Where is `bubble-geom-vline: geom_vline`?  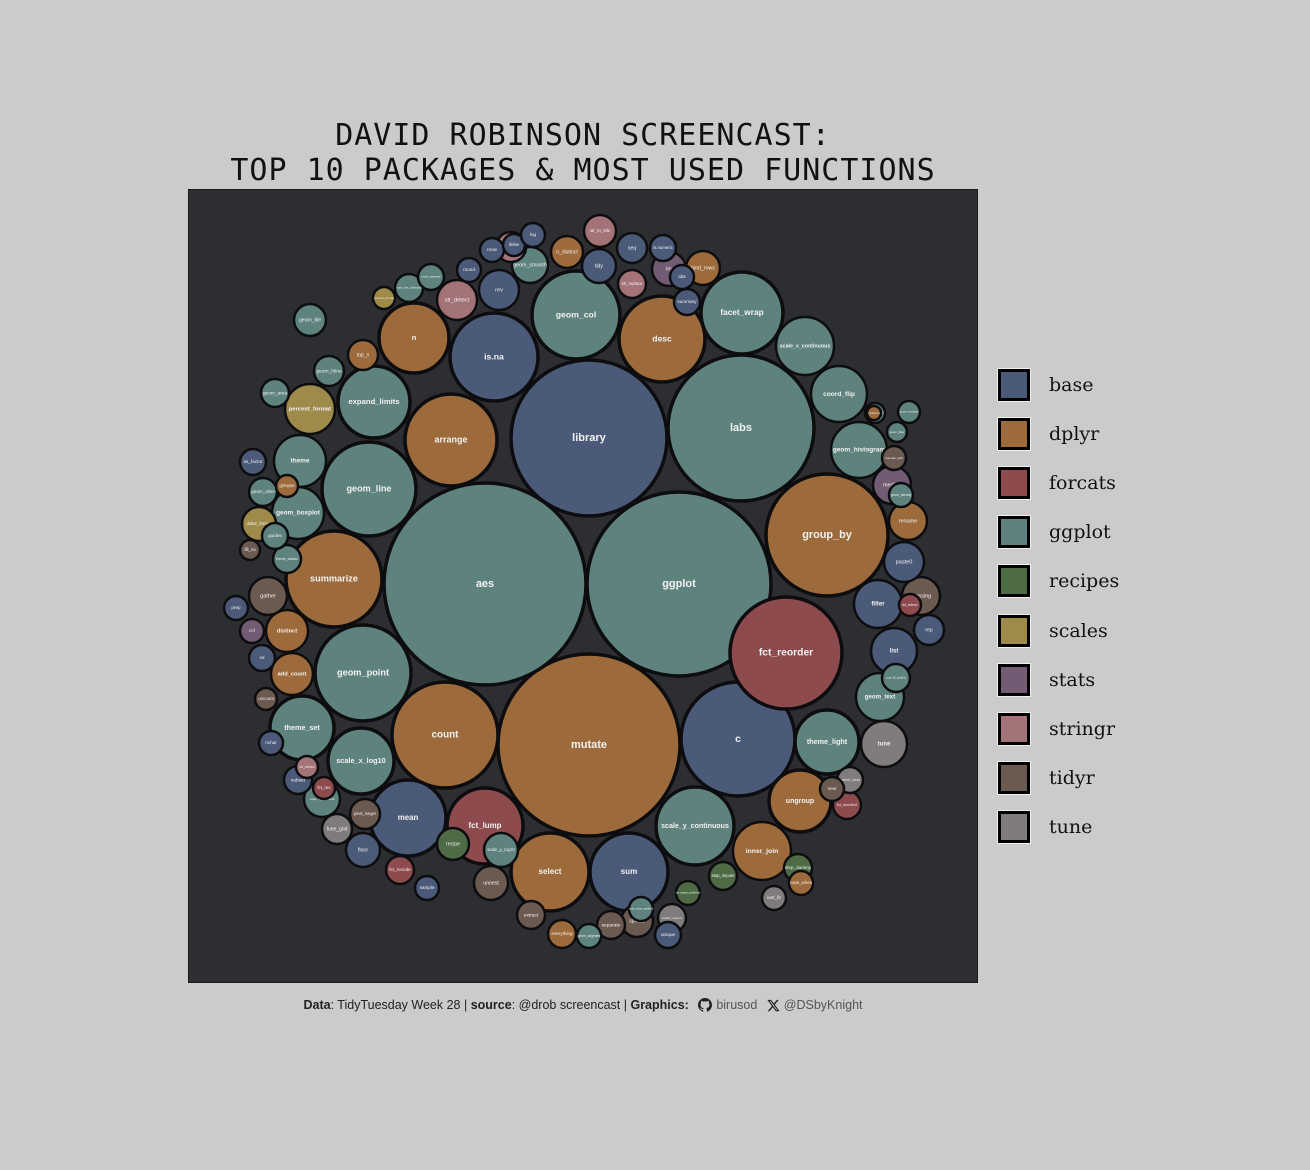 bubble-geom-vline: geom_vline is located at coordinates (263, 492).